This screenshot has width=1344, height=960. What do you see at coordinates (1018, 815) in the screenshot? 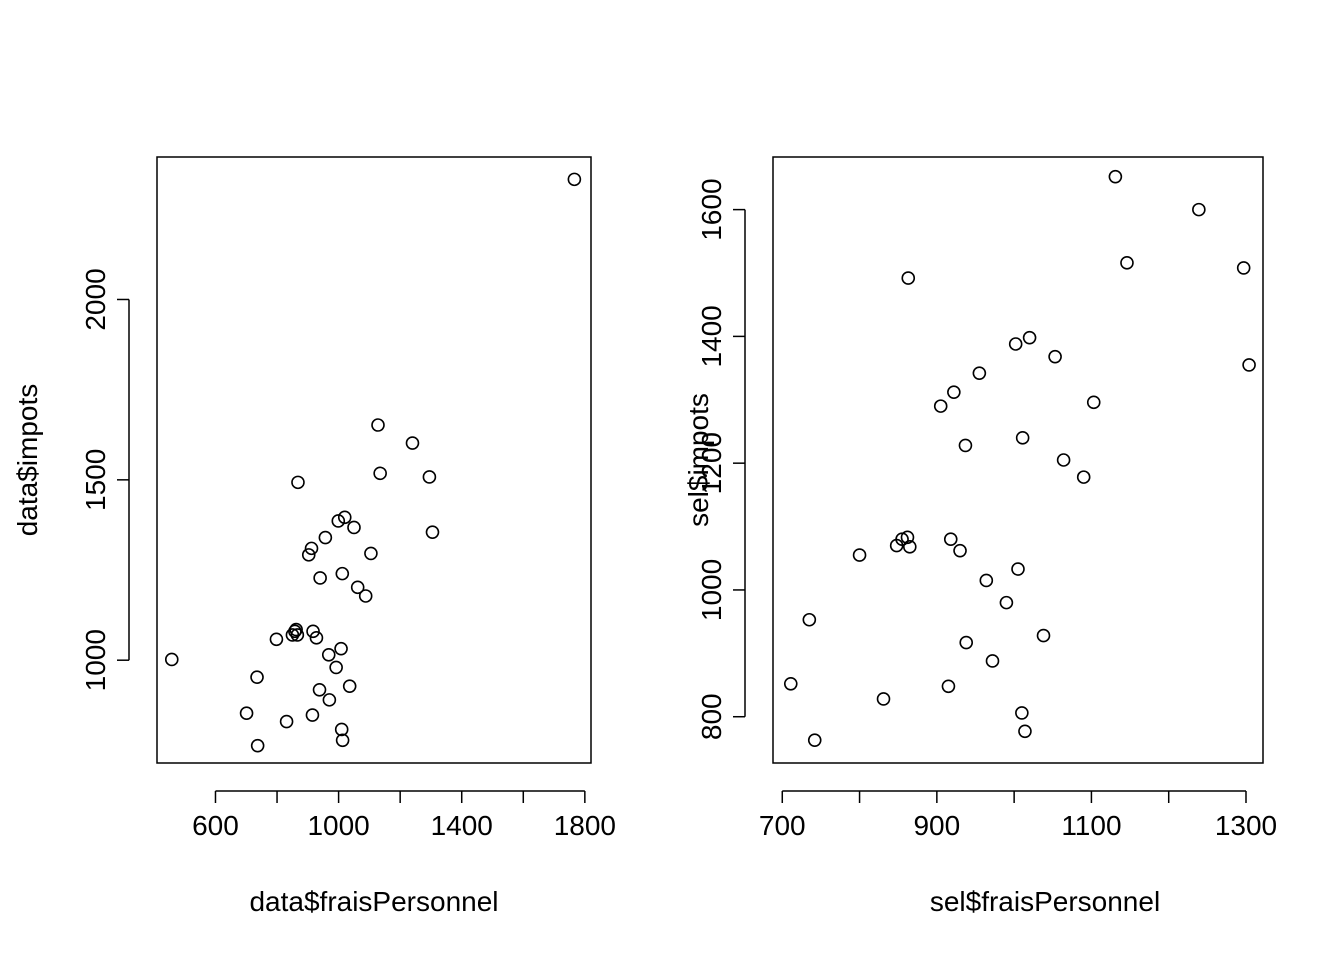
I see `x-axis: 700 900 1100 1300` at bounding box center [1018, 815].